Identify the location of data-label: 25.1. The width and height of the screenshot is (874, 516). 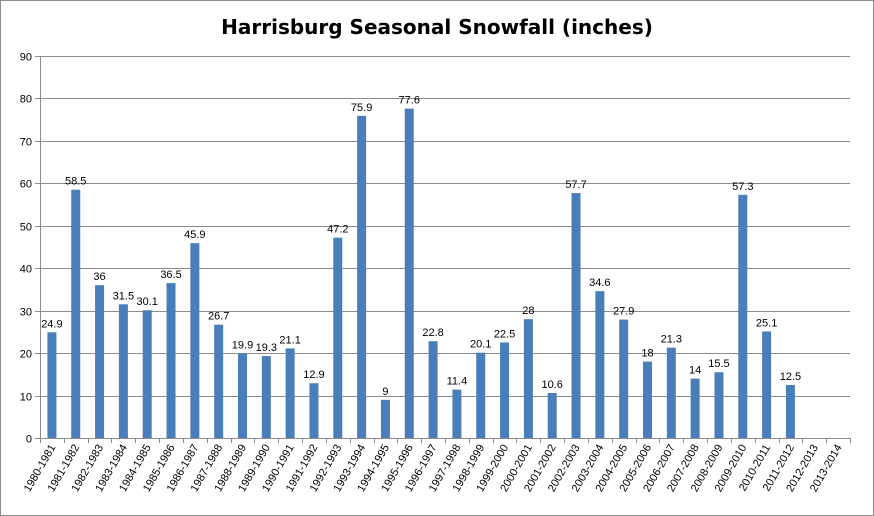
(766, 323).